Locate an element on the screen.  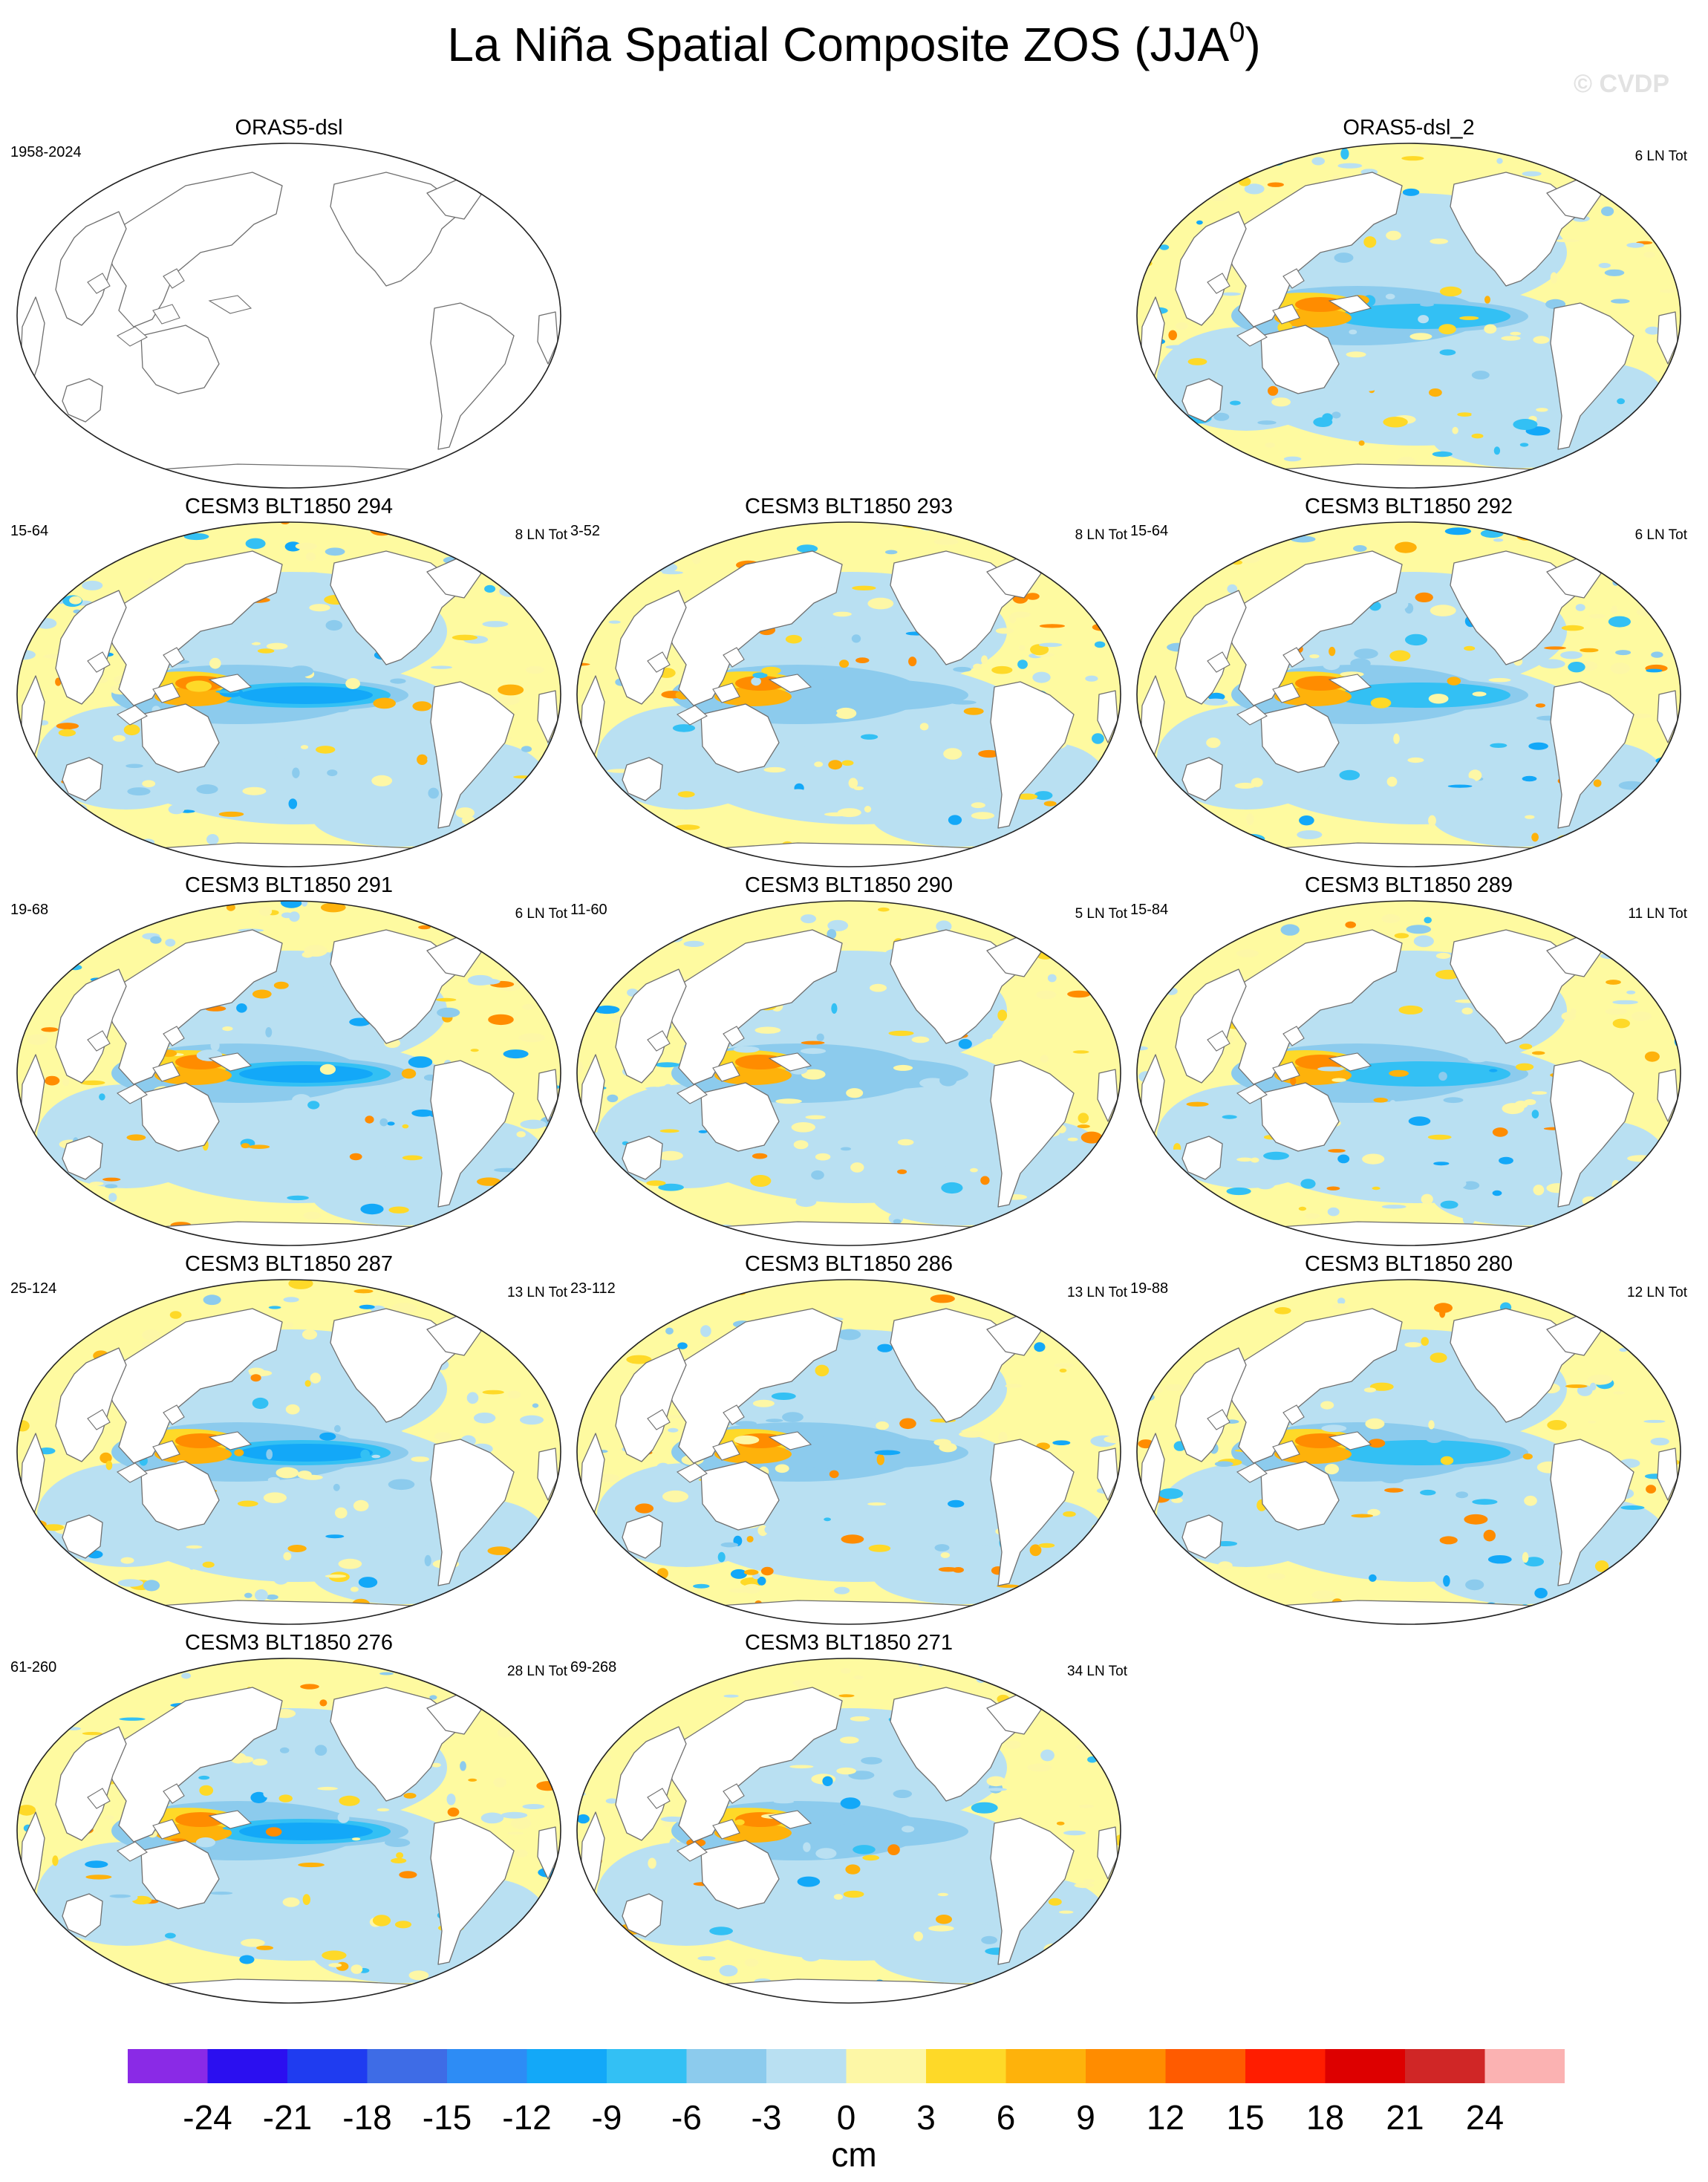
anomaly-region-negative is located at coordinates (1521, 1574).